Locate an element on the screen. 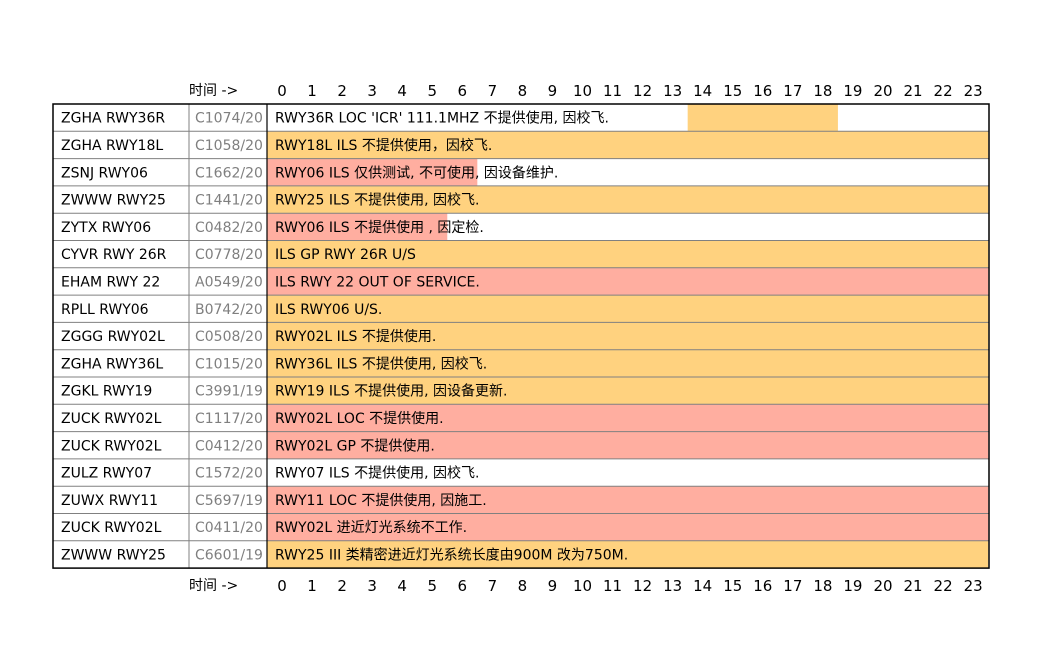  runway-label: ZSNJ RWY06 is located at coordinates (104, 173).